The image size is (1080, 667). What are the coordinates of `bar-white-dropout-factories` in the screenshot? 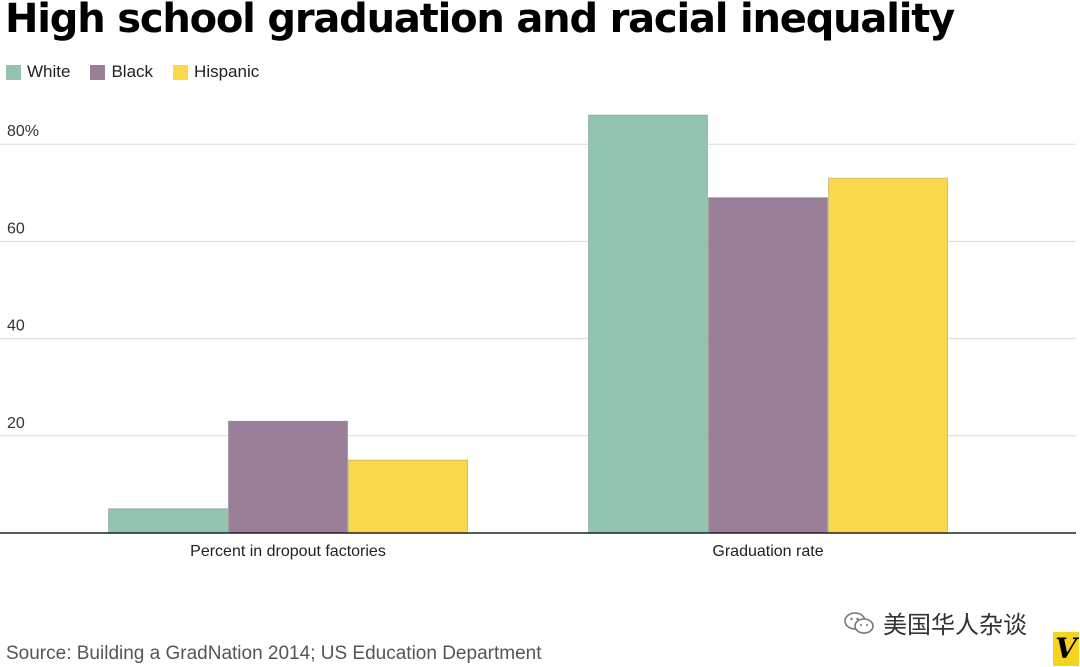 It's located at (168, 521).